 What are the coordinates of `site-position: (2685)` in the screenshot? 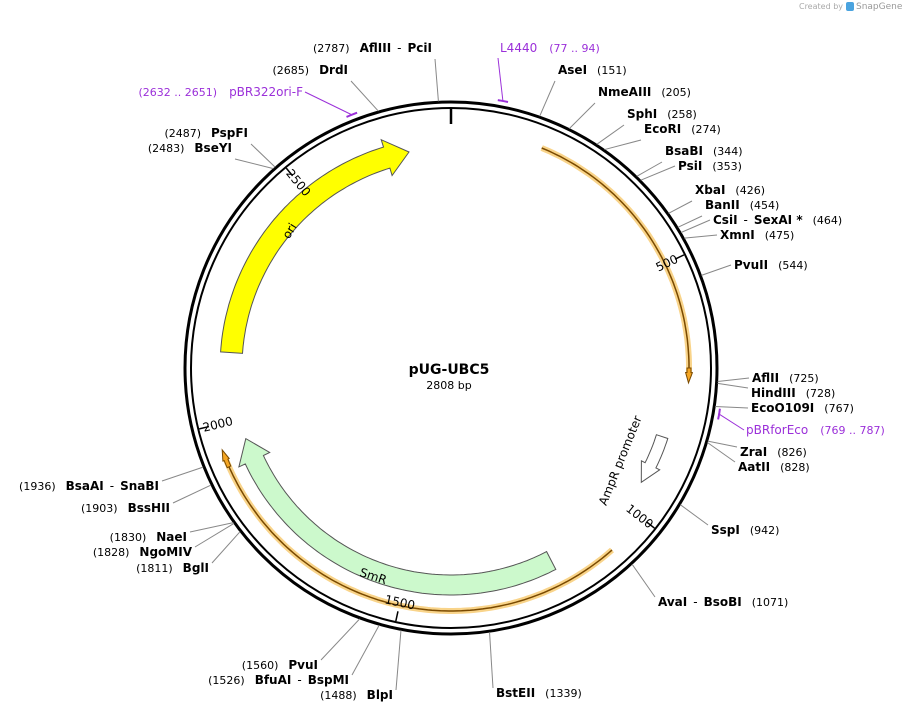 It's located at (290, 70).